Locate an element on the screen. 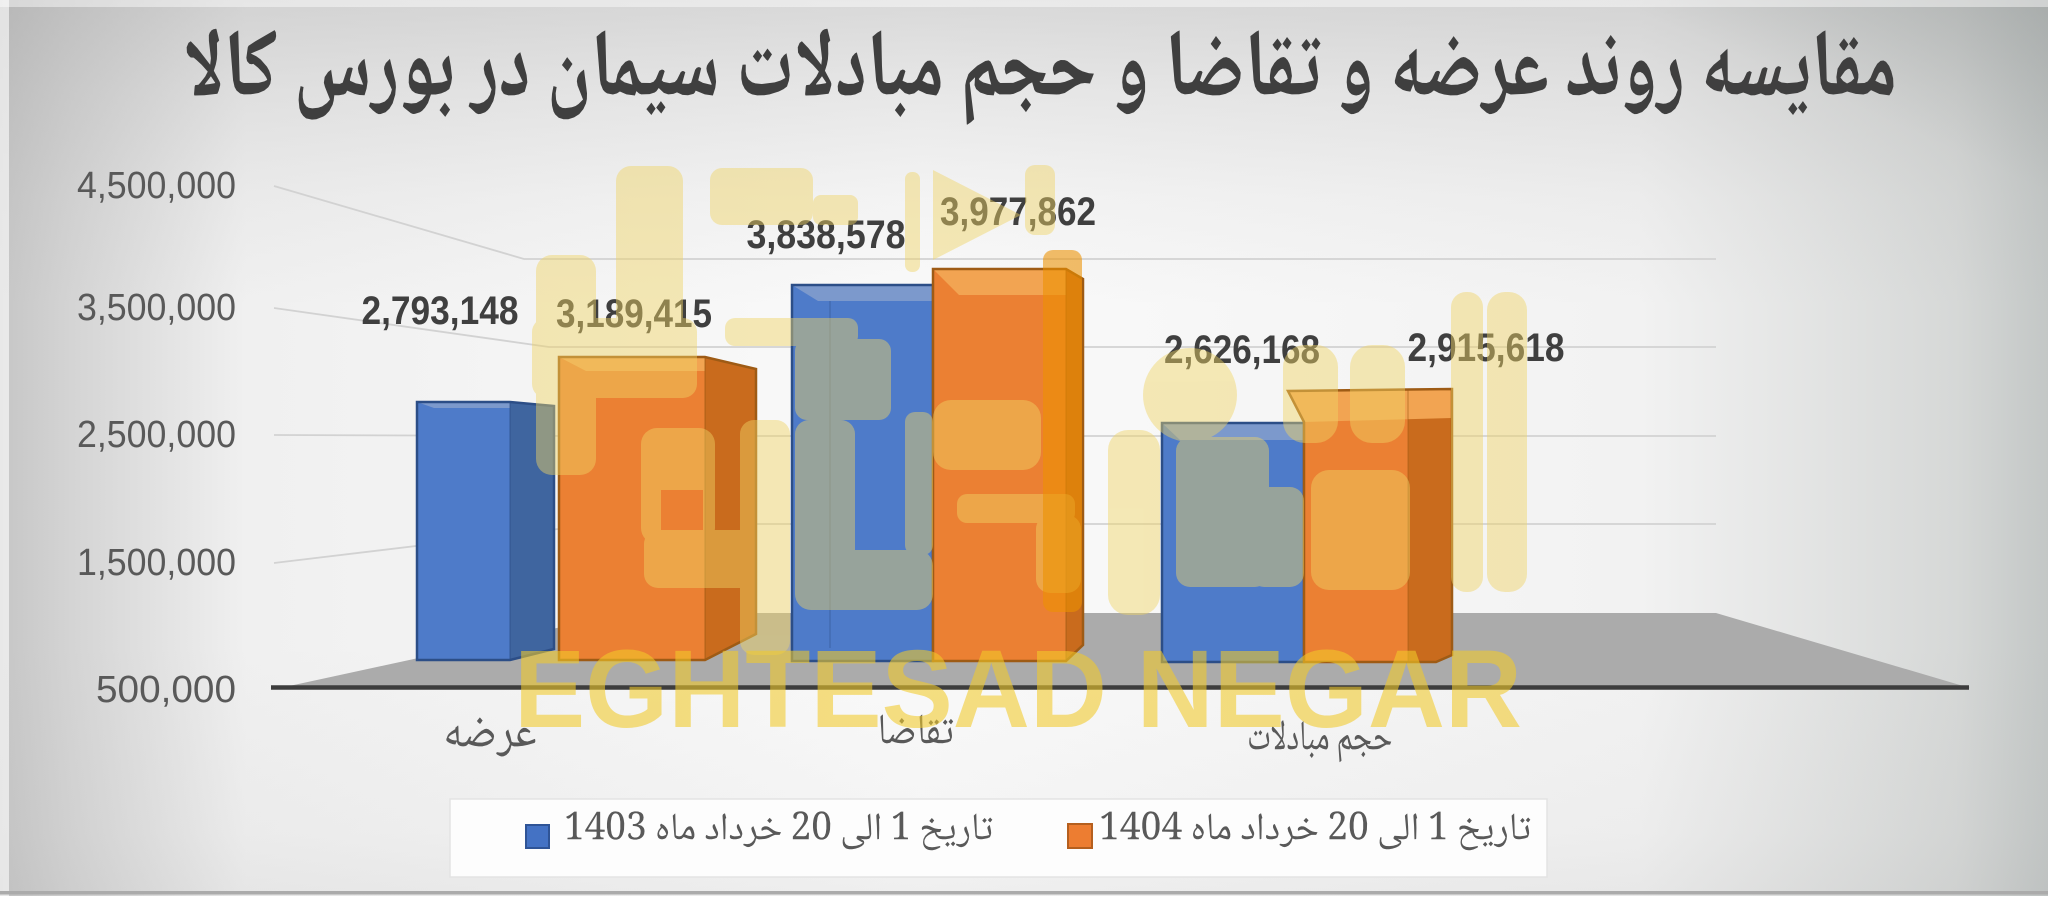  svg-text: 3,189,415 is located at coordinates (634, 314).